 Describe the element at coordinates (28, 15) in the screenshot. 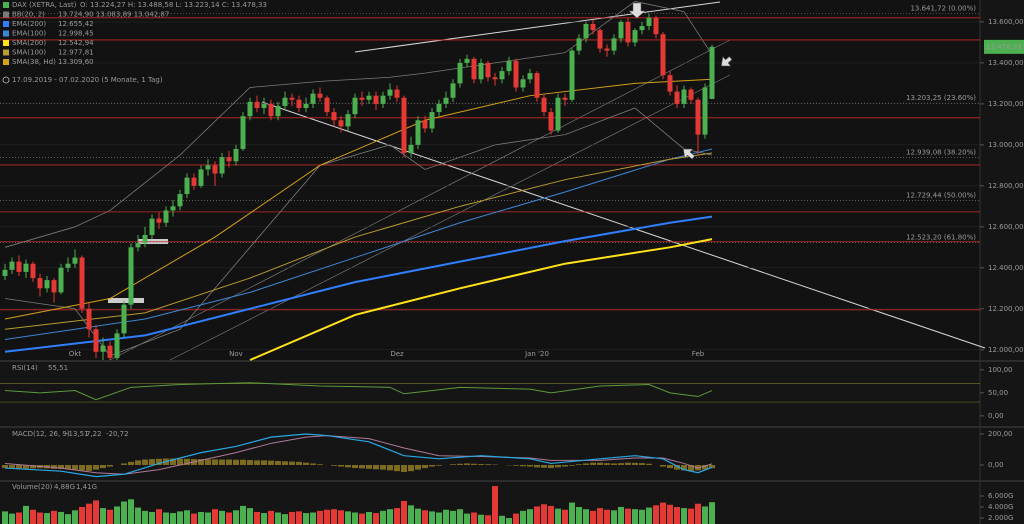

I see `legend-name: BB(20, 2)` at that location.